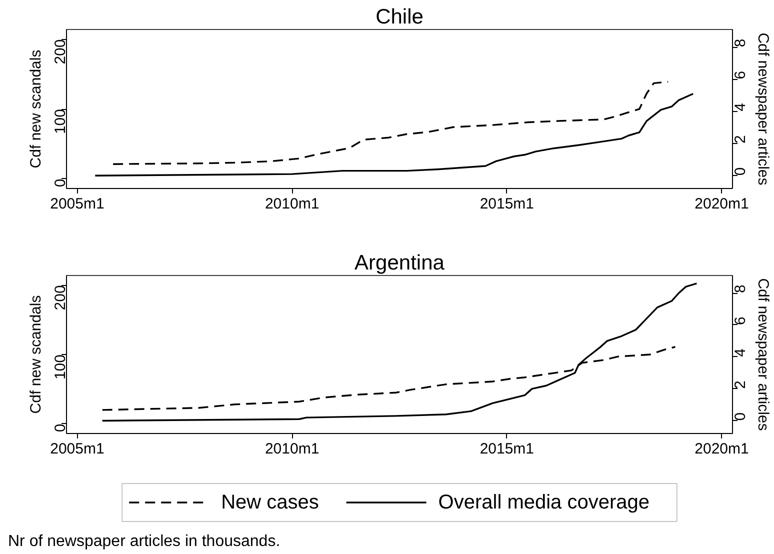  What do you see at coordinates (270, 503) in the screenshot?
I see `legend-label: New cases` at bounding box center [270, 503].